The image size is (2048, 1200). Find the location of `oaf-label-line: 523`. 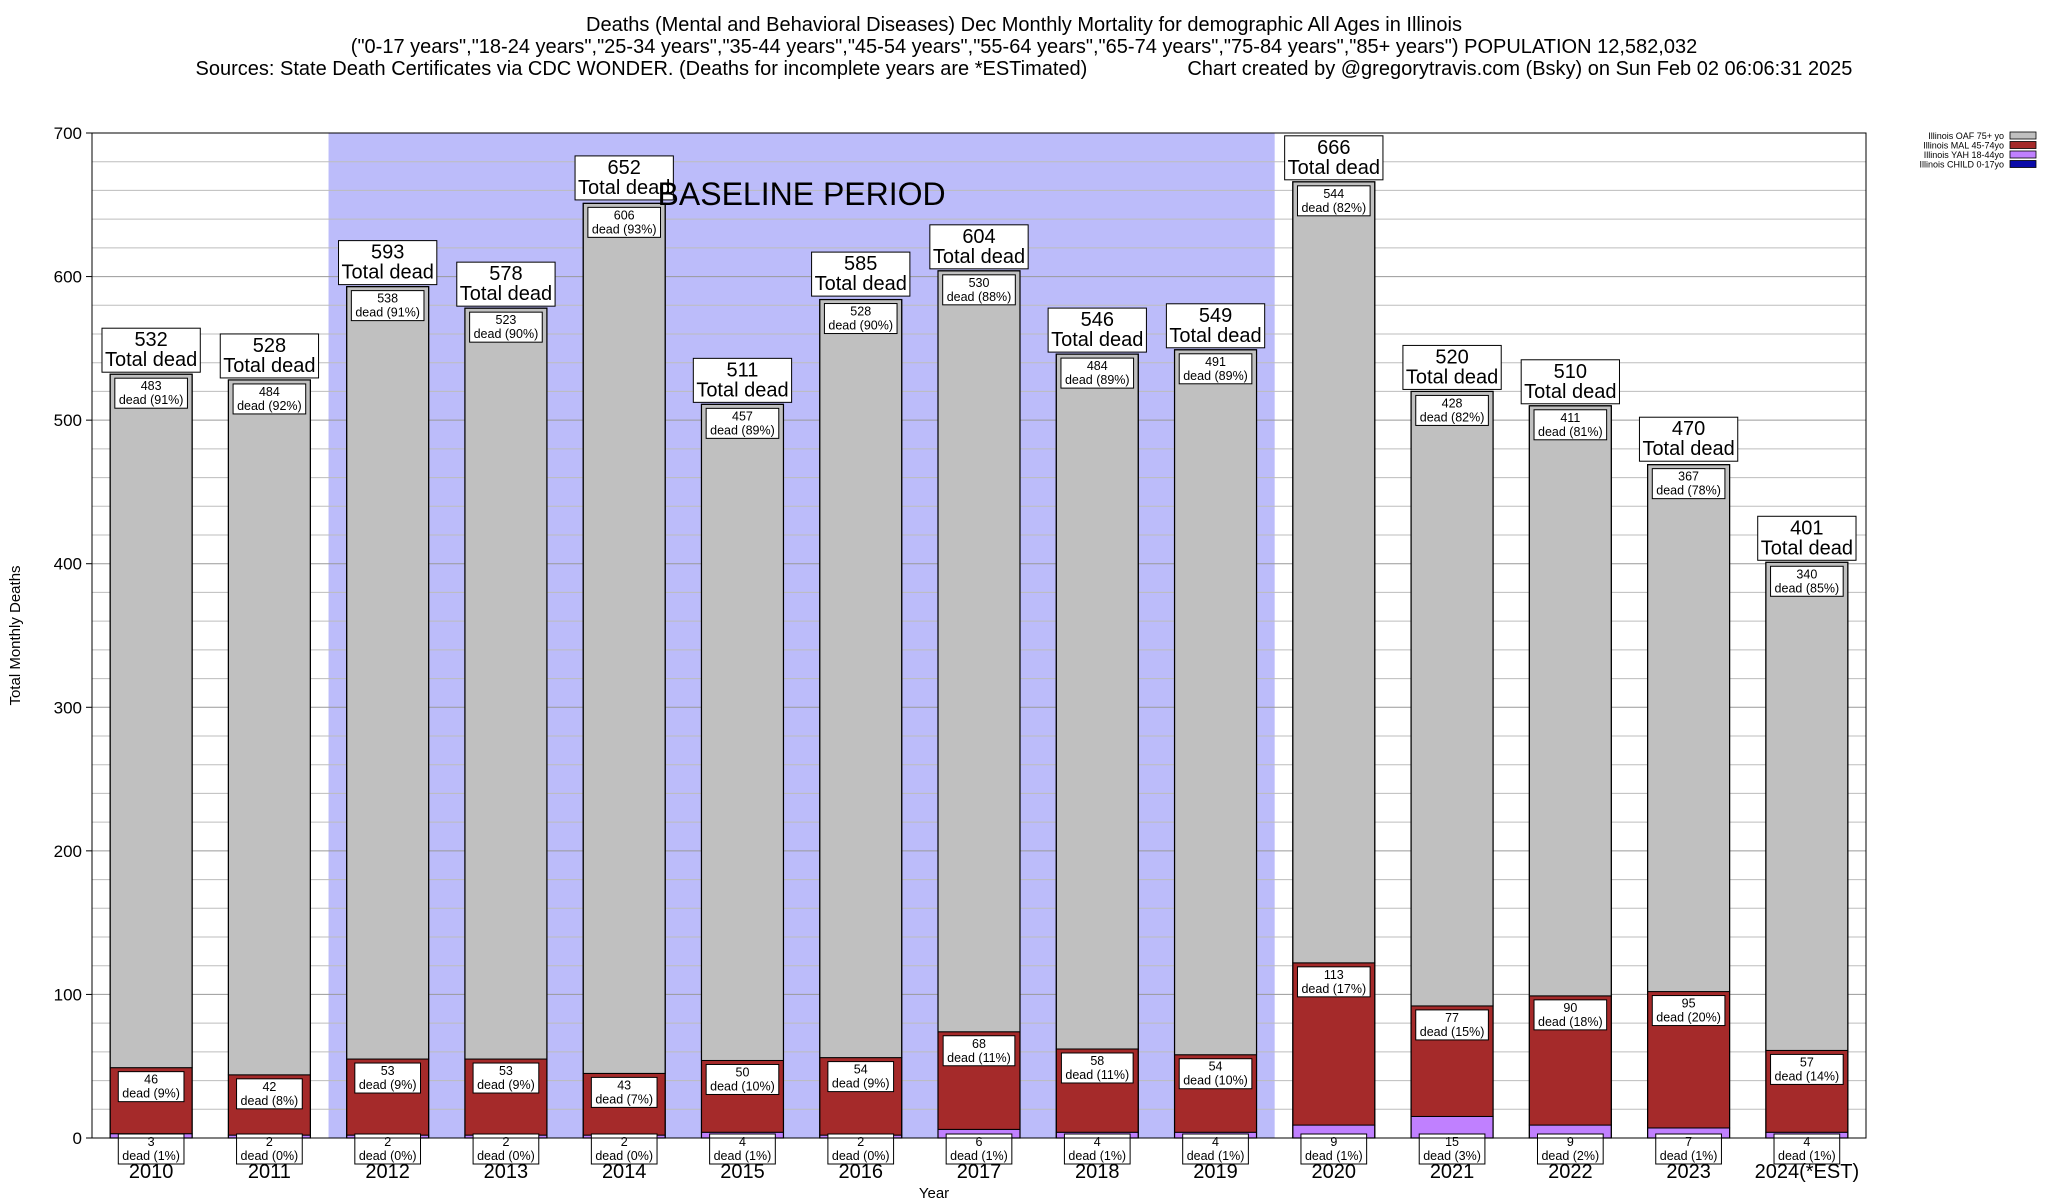

oaf-label-line: 523 is located at coordinates (506, 320).